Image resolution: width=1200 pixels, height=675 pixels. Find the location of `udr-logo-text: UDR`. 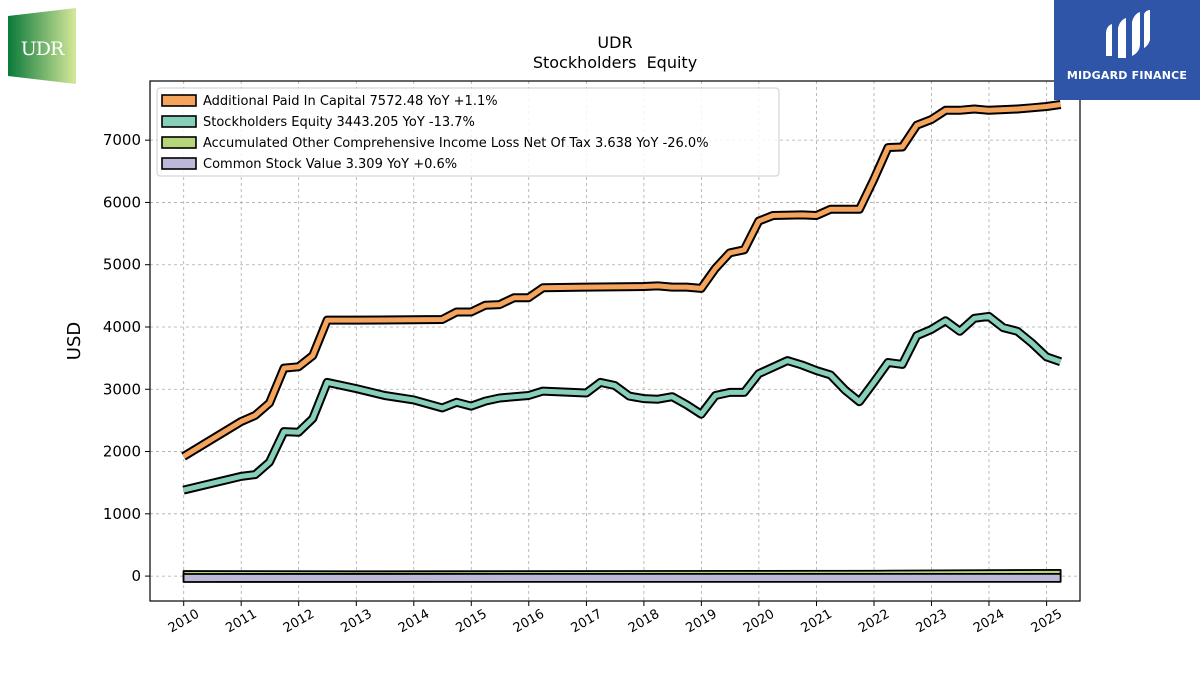

udr-logo-text: UDR is located at coordinates (42, 49).